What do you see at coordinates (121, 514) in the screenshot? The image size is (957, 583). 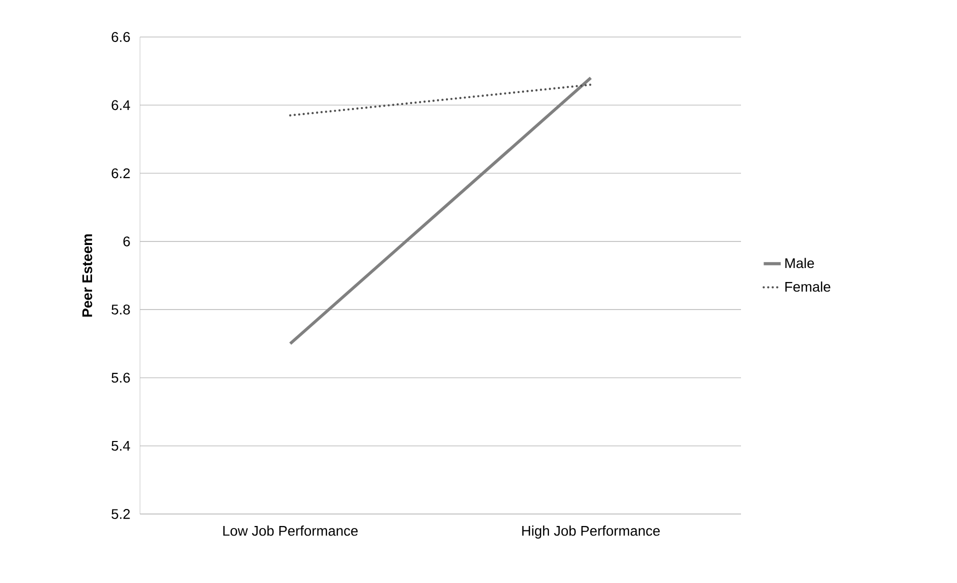 I see `y-tick-label: 5.2` at bounding box center [121, 514].